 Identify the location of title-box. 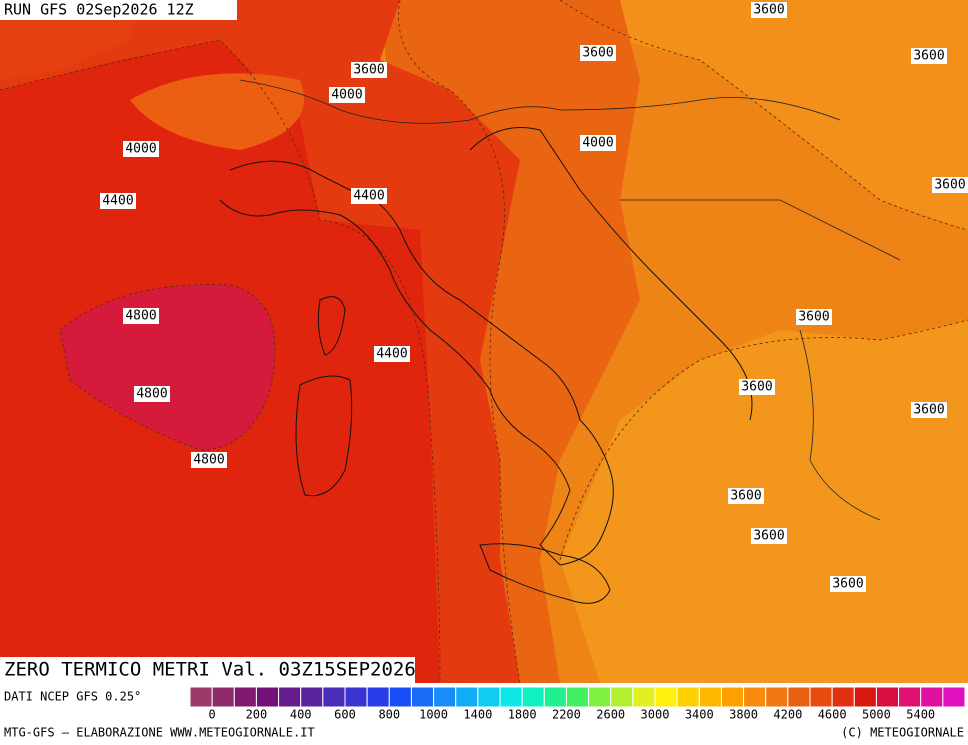
(207, 670).